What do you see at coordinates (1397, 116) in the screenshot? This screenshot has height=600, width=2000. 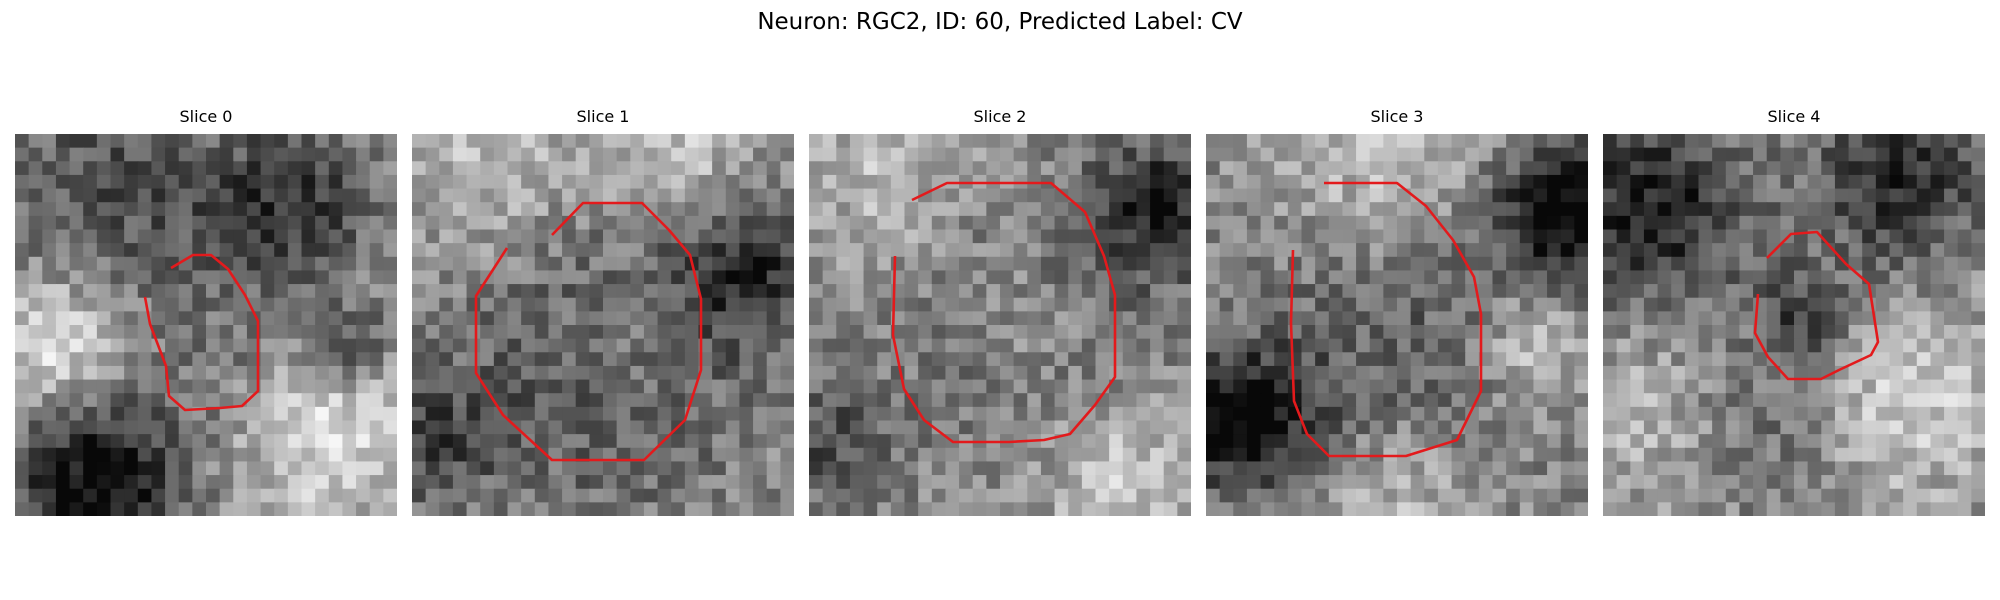 I see `slice-title-3: Slice 3` at bounding box center [1397, 116].